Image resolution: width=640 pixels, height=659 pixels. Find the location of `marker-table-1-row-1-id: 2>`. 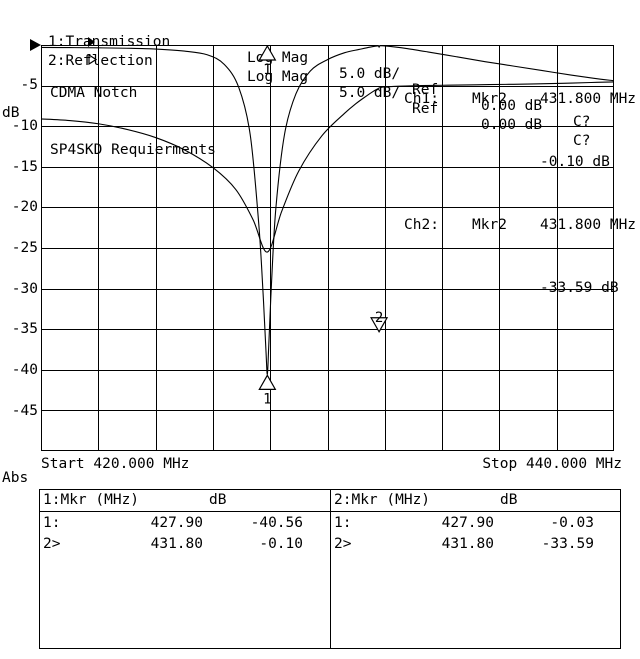

marker-table-1-row-1-id: 2> is located at coordinates (52, 544).